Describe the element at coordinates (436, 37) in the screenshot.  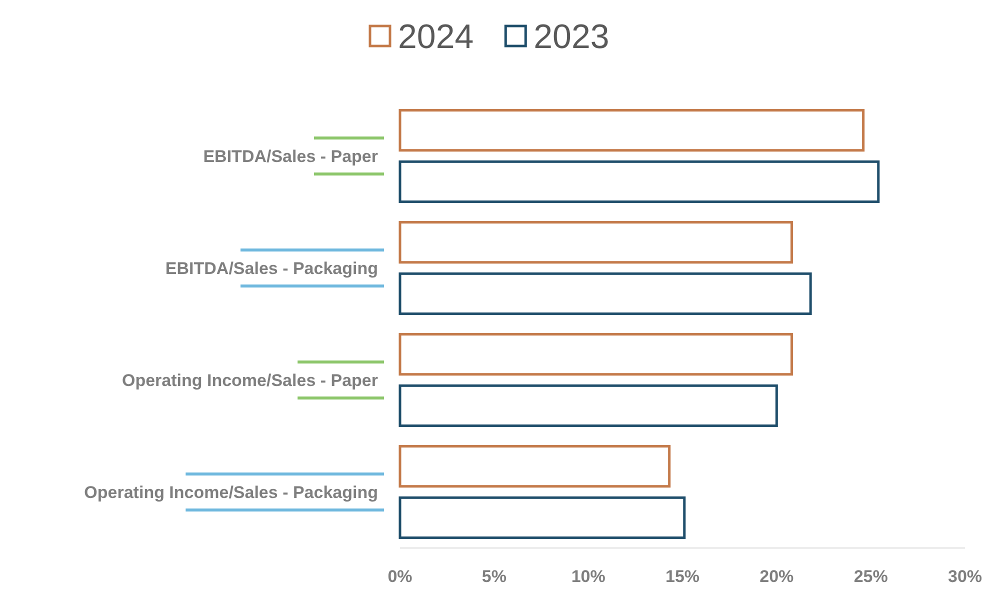
I see `legend-label: 2024` at that location.